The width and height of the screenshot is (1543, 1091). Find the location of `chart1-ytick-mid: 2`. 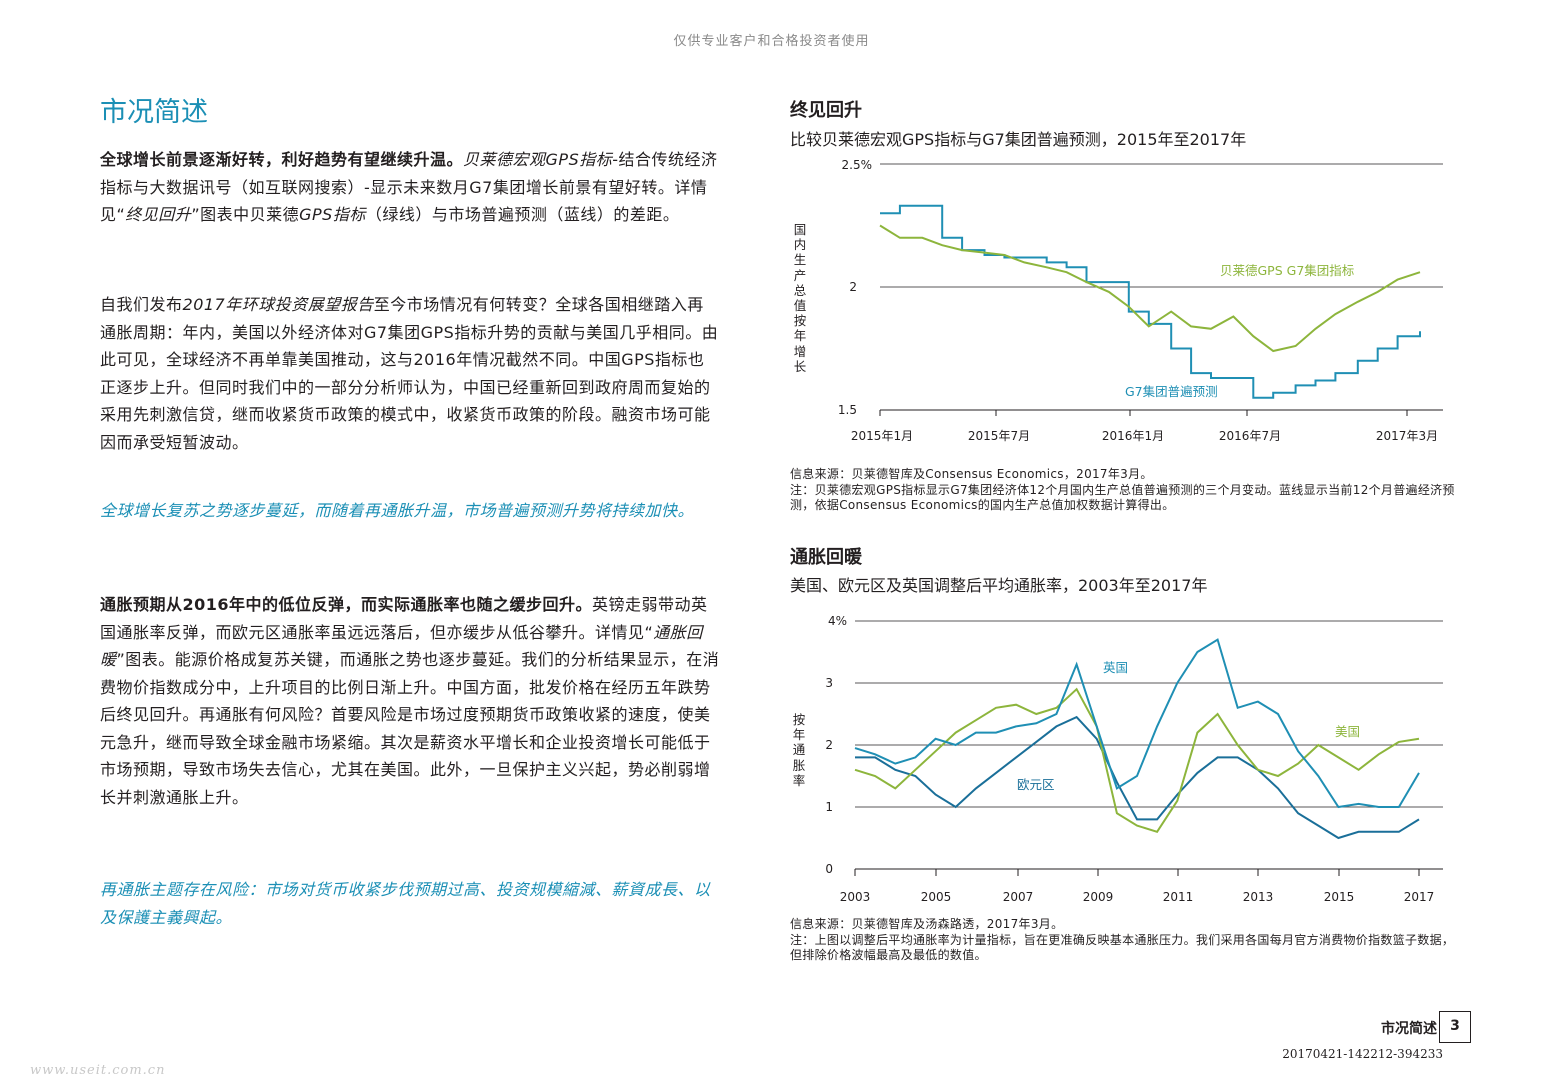

chart1-ytick-mid: 2 is located at coordinates (853, 287).